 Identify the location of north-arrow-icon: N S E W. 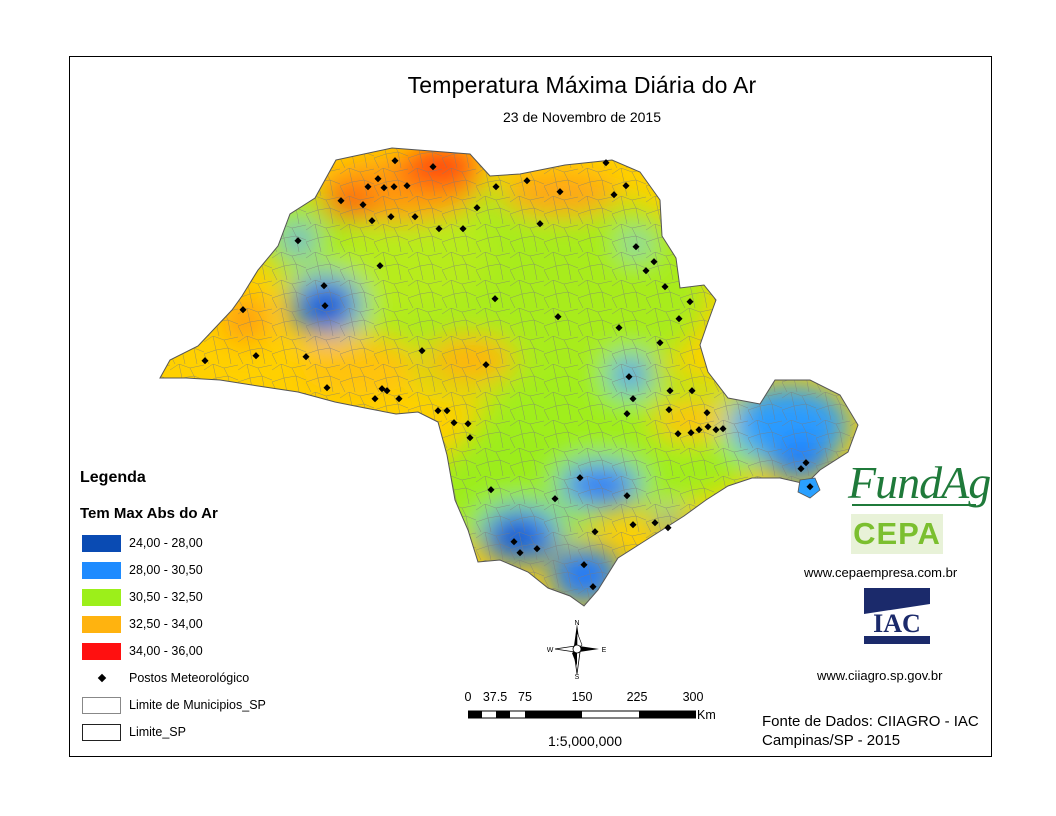
(577, 650).